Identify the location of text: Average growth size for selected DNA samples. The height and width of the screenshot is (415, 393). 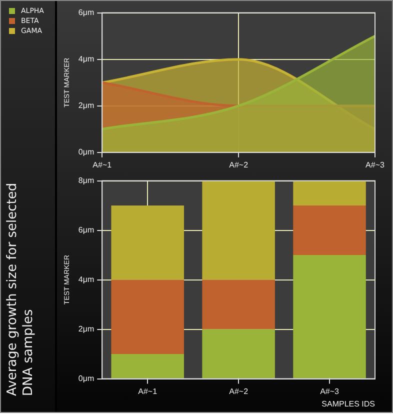
(21, 289).